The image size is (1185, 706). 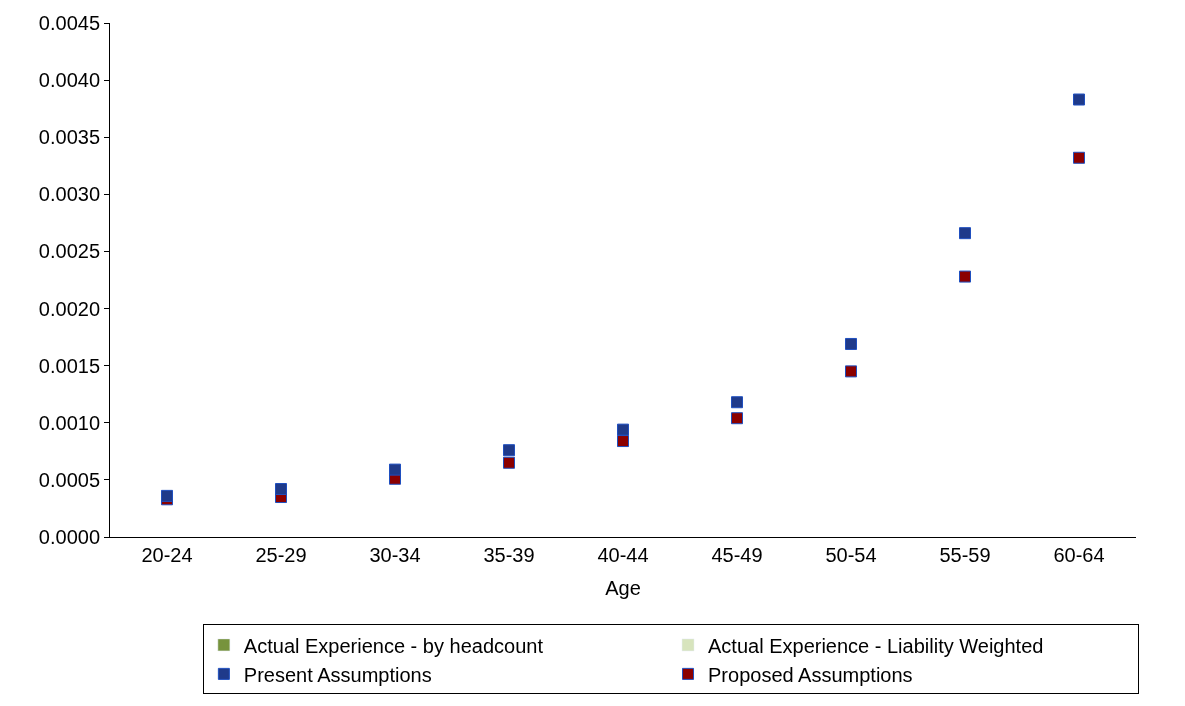 What do you see at coordinates (1079, 555) in the screenshot?
I see `x-tick-label: 60-64` at bounding box center [1079, 555].